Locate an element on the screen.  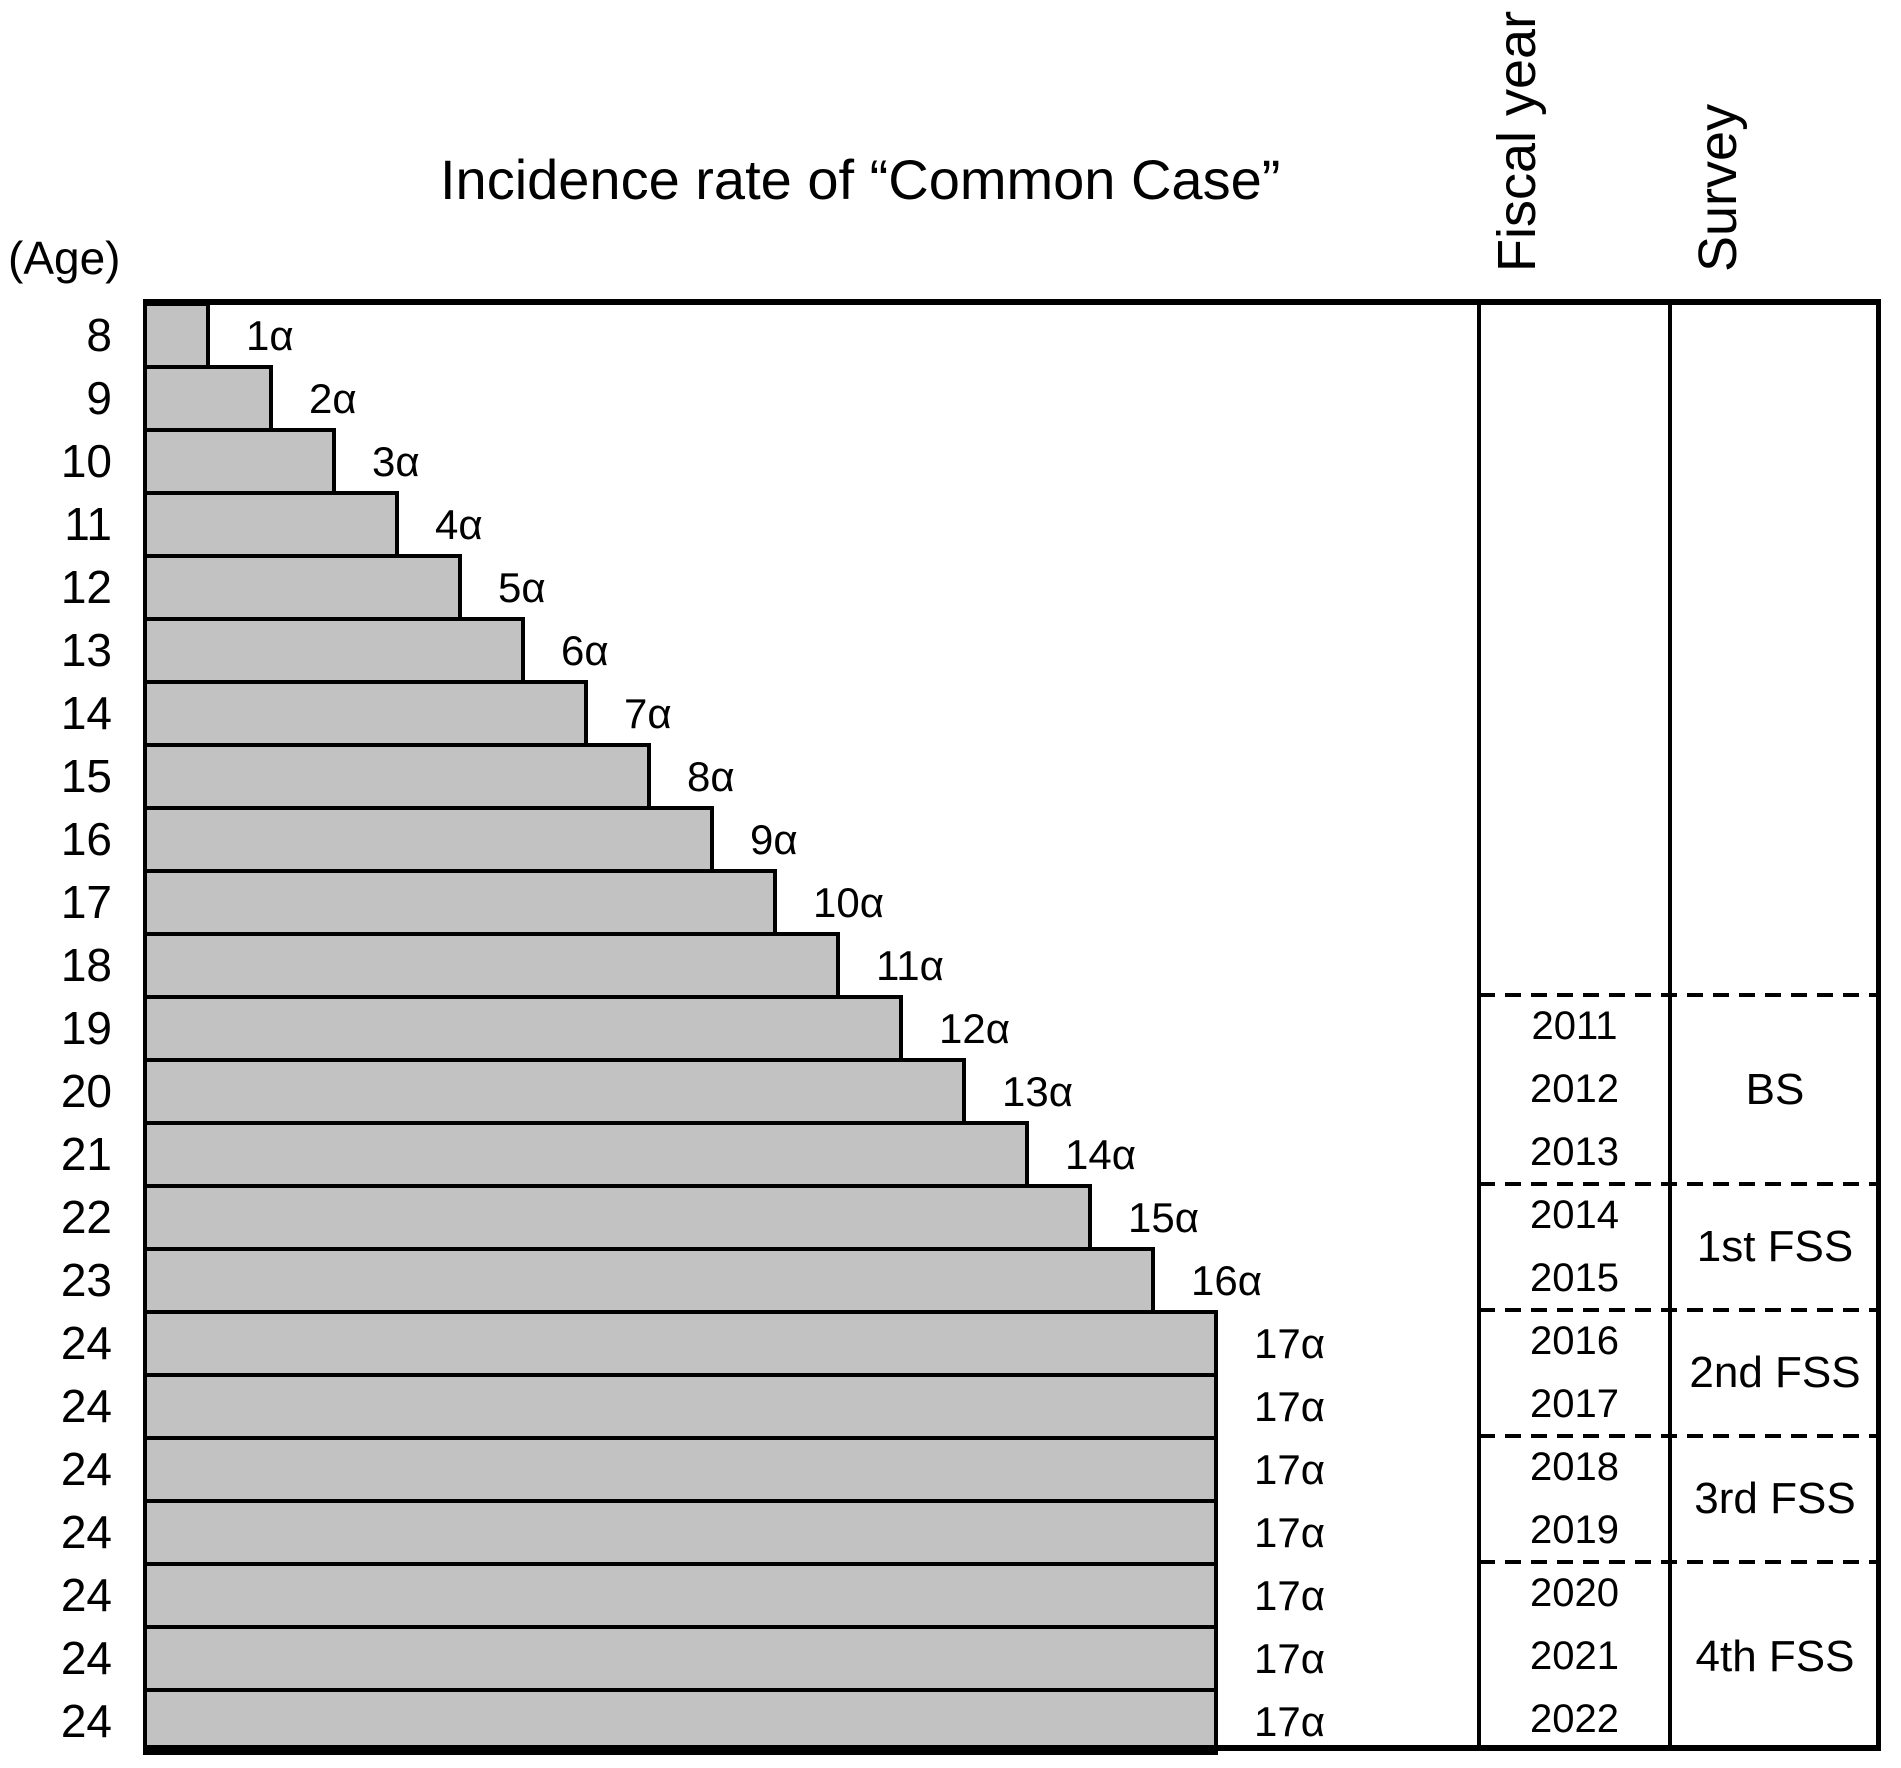
bar-value-label: 14α is located at coordinates (1100, 1154).